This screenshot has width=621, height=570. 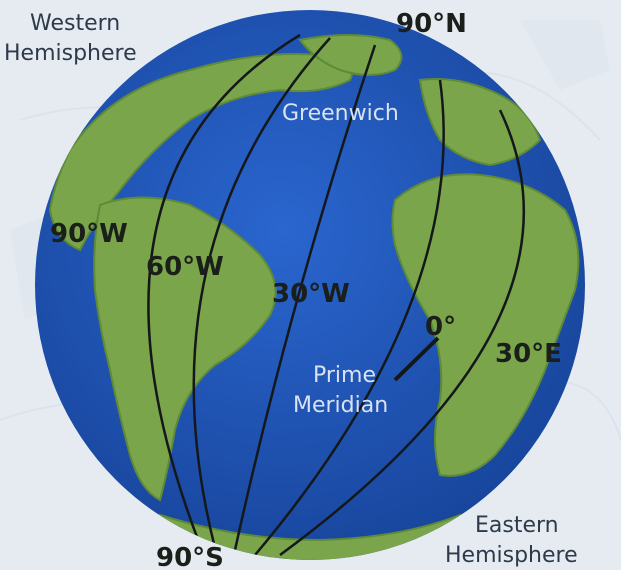 I want to click on western-hemisphere-label-line2: Hemisphere, so click(x=70, y=53).